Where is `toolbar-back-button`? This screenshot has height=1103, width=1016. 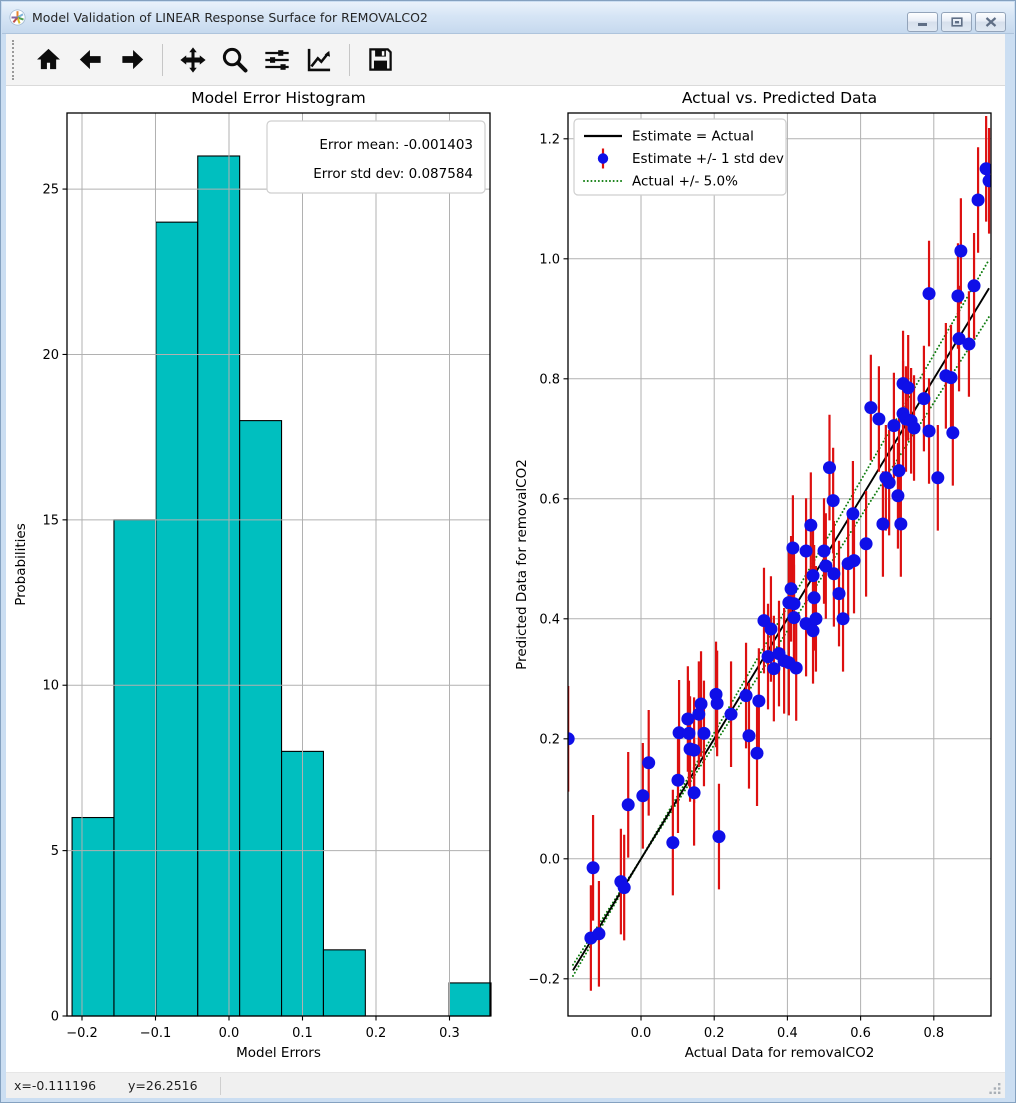 toolbar-back-button is located at coordinates (90, 60).